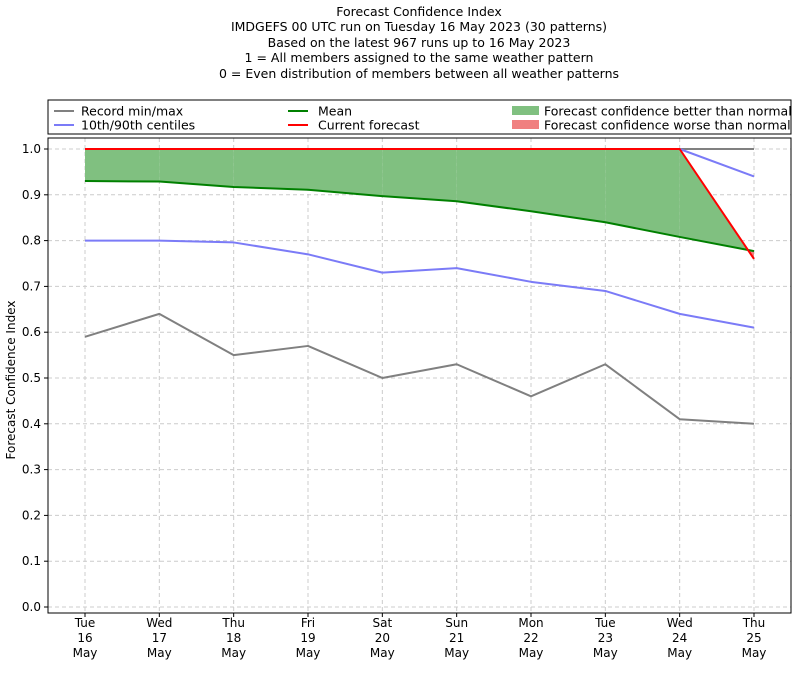 This screenshot has height=676, width=800. Describe the element at coordinates (31, 286) in the screenshot. I see `y-tick-label: 0.7` at that location.